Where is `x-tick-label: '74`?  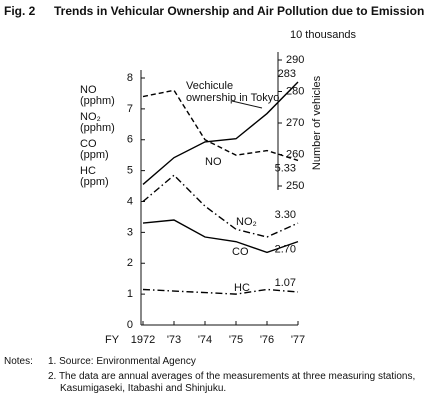 x-tick-label: '74 is located at coordinates (205, 340).